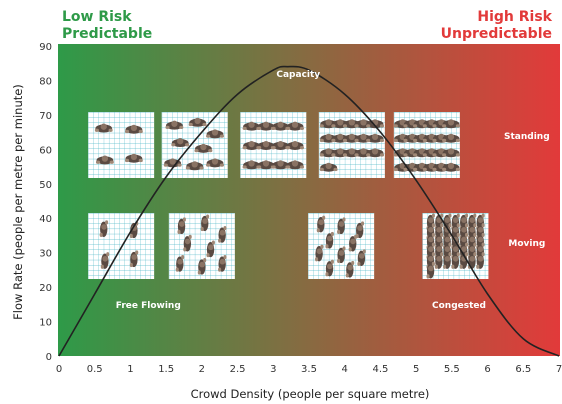  What do you see at coordinates (345, 369) in the screenshot?
I see `x-tick-label: 4` at bounding box center [345, 369].